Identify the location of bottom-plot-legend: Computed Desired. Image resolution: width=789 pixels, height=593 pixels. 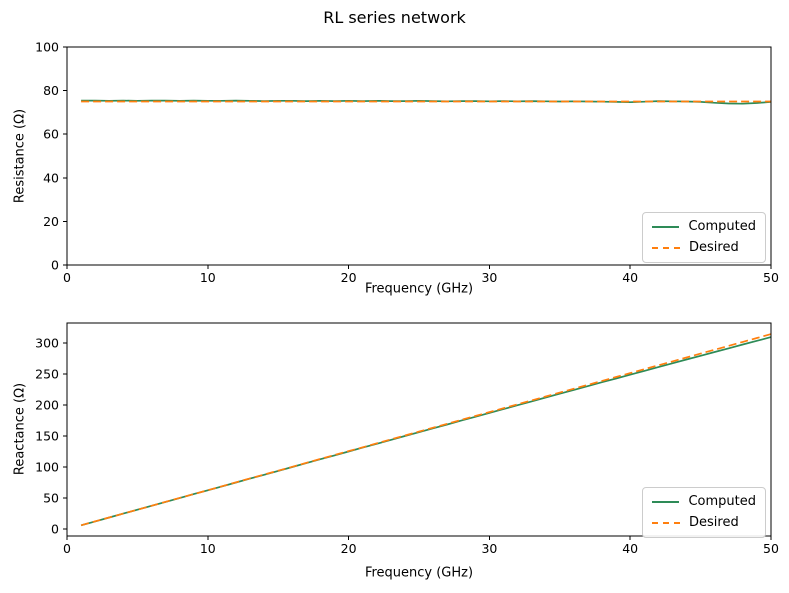
(704, 512).